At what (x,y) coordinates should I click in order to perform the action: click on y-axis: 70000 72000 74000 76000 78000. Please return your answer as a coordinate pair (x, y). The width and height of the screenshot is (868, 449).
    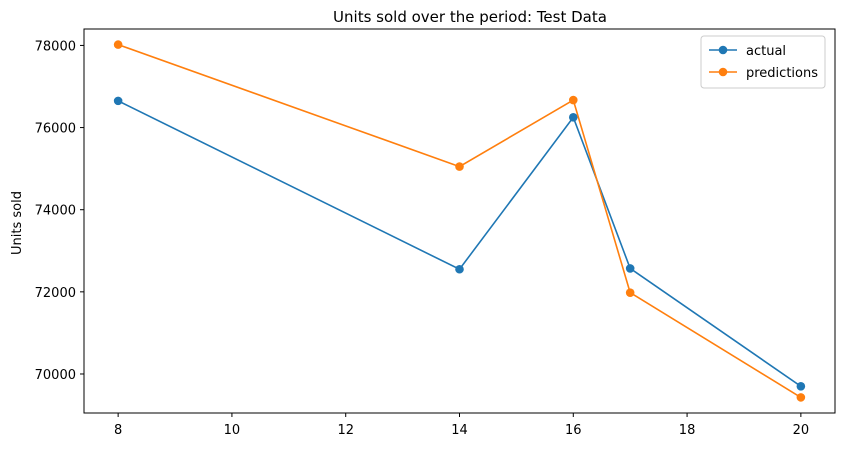
    Looking at the image, I should click on (59, 211).